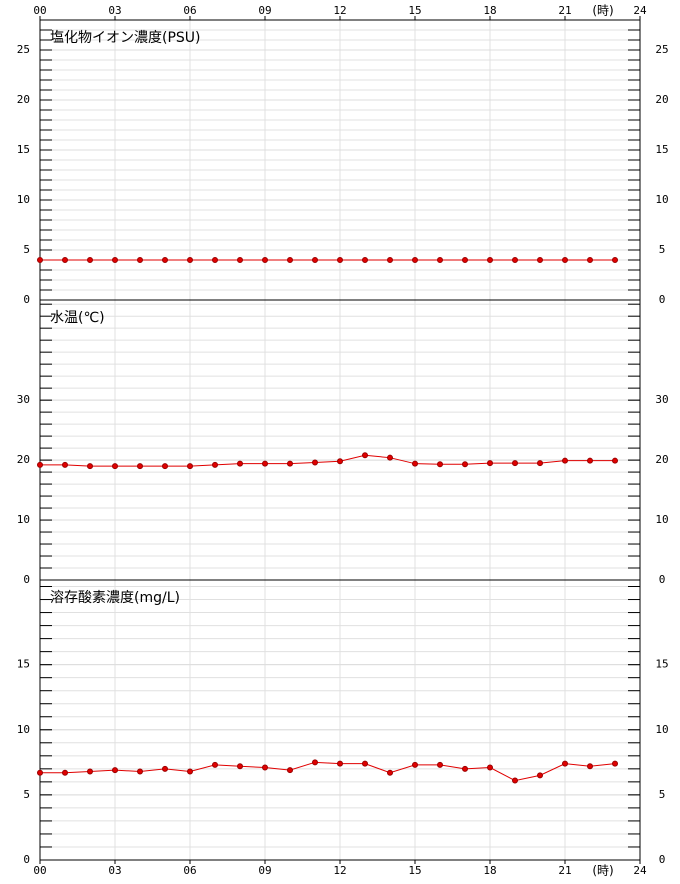 The height and width of the screenshot is (884, 680). I want to click on x-axis-label: (時), so click(602, 871).